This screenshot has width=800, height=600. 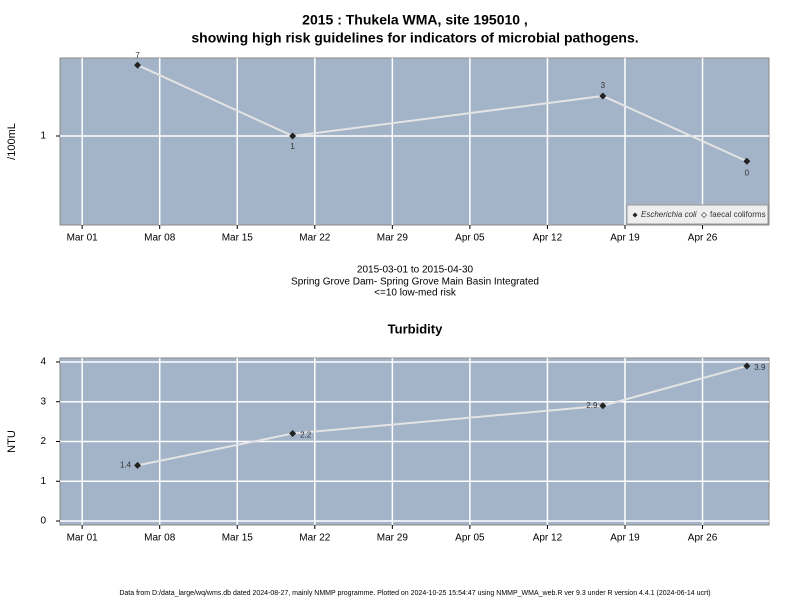 I want to click on data-label: 3, so click(x=603, y=85).